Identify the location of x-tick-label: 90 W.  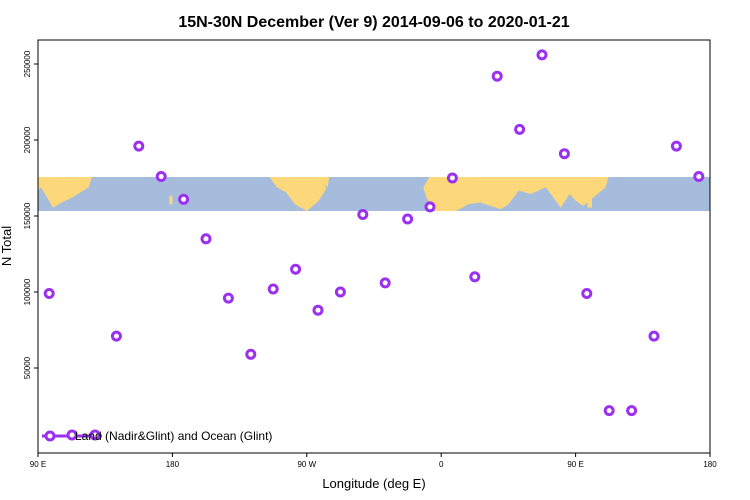
(306, 464).